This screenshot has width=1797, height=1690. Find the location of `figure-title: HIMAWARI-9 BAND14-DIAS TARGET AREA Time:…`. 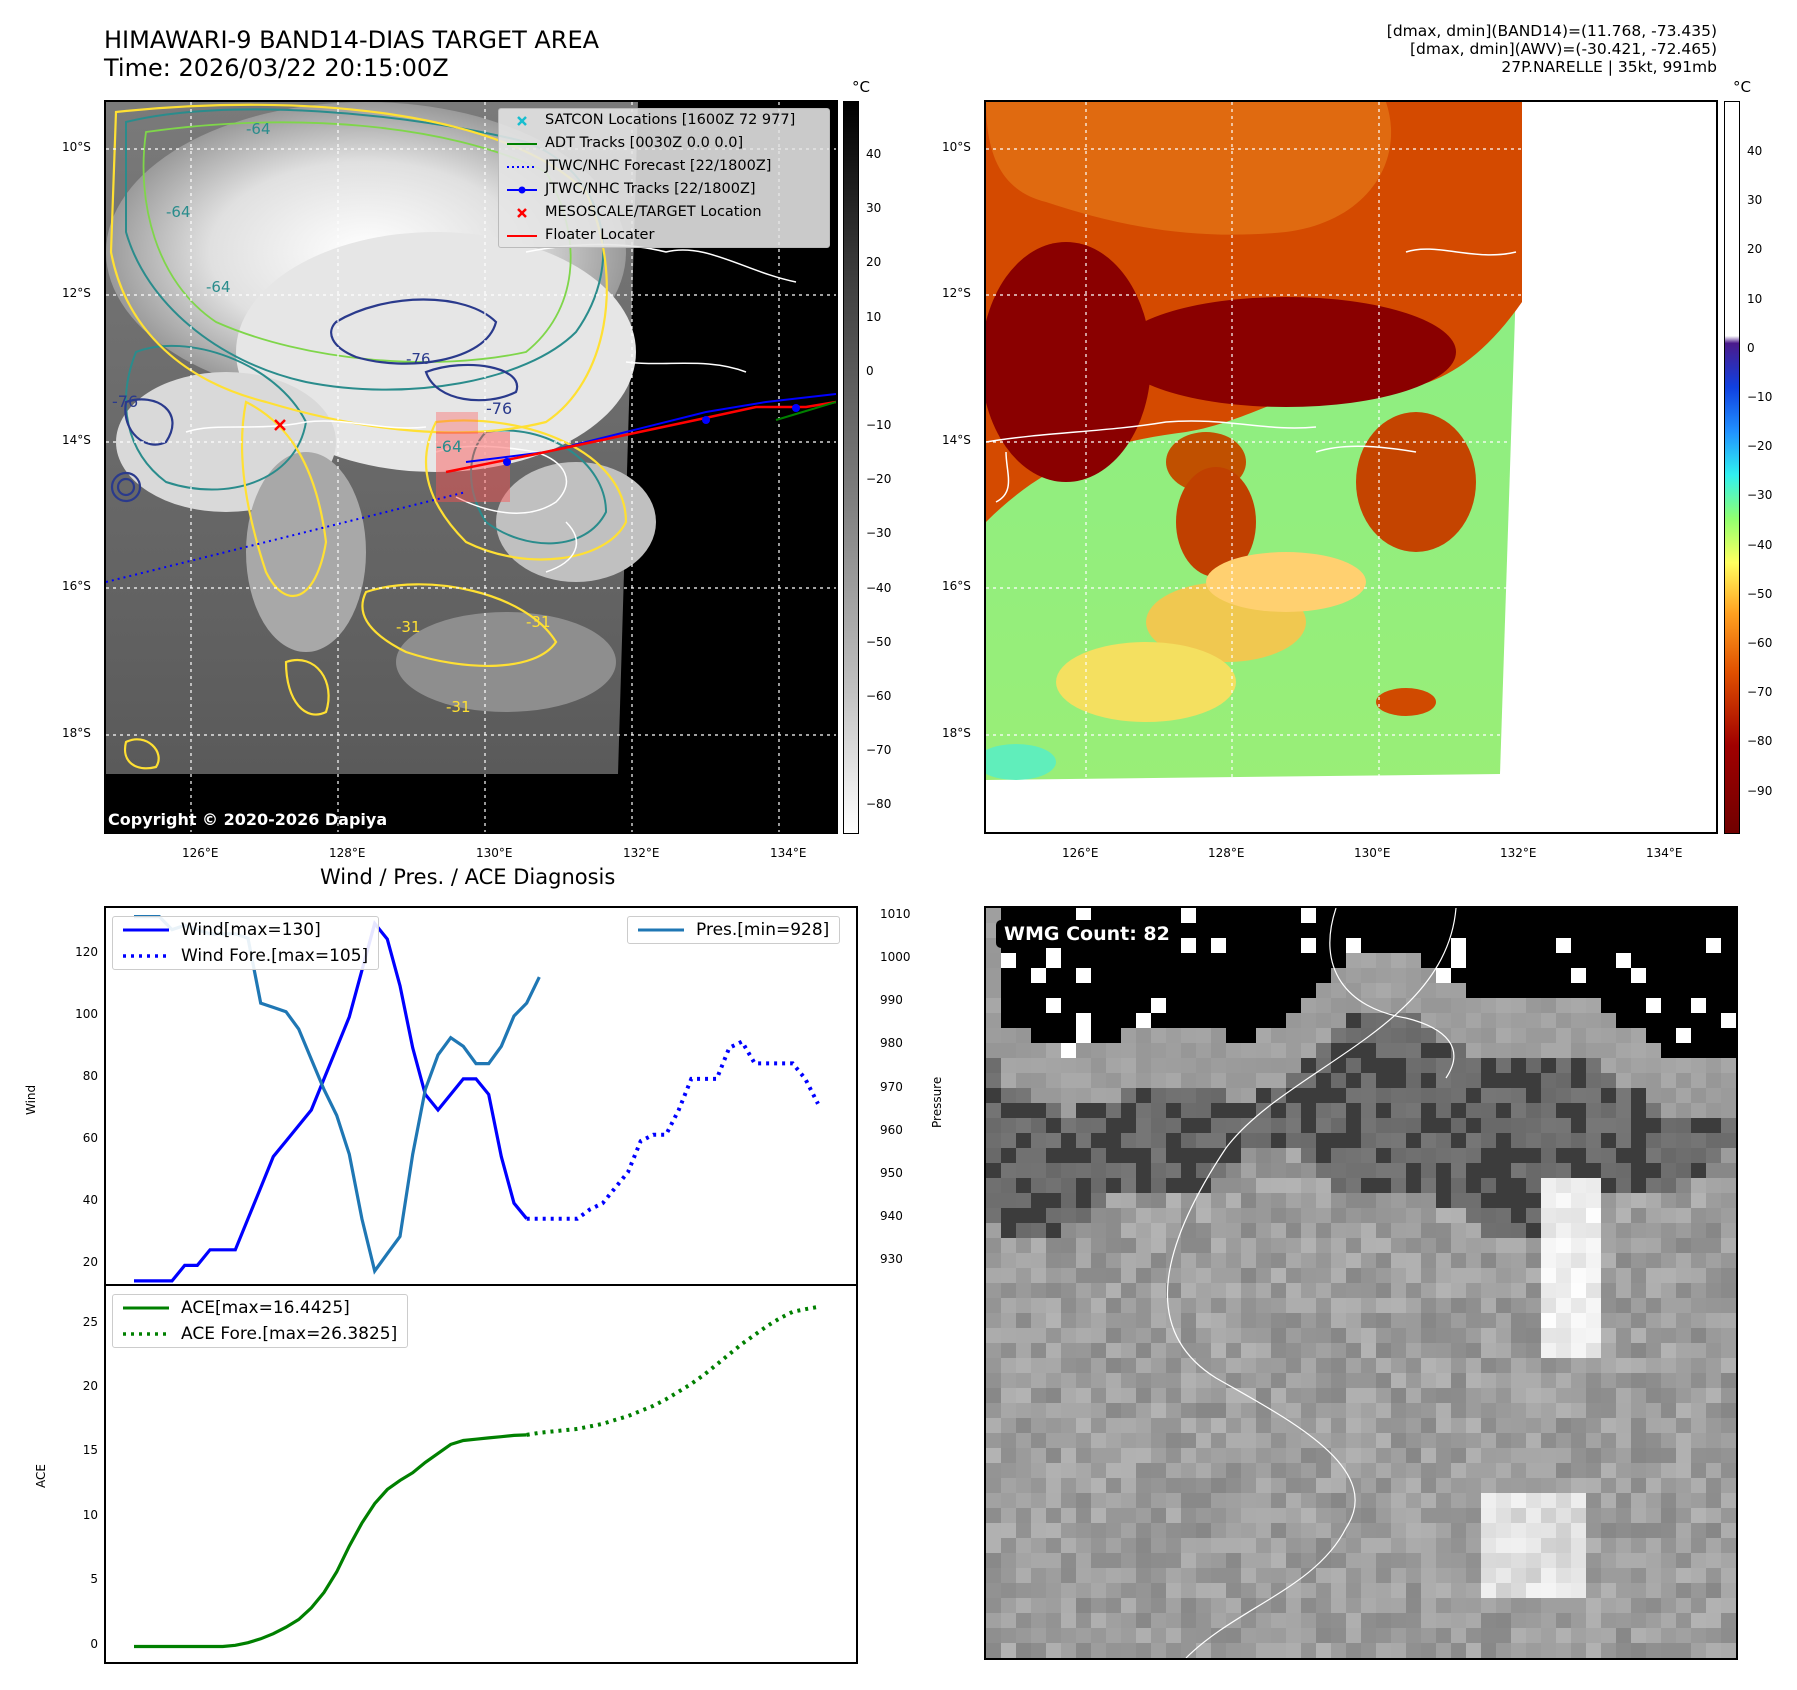

figure-title: HIMAWARI-9 BAND14-DIAS TARGET AREA Time:… is located at coordinates (351, 54).